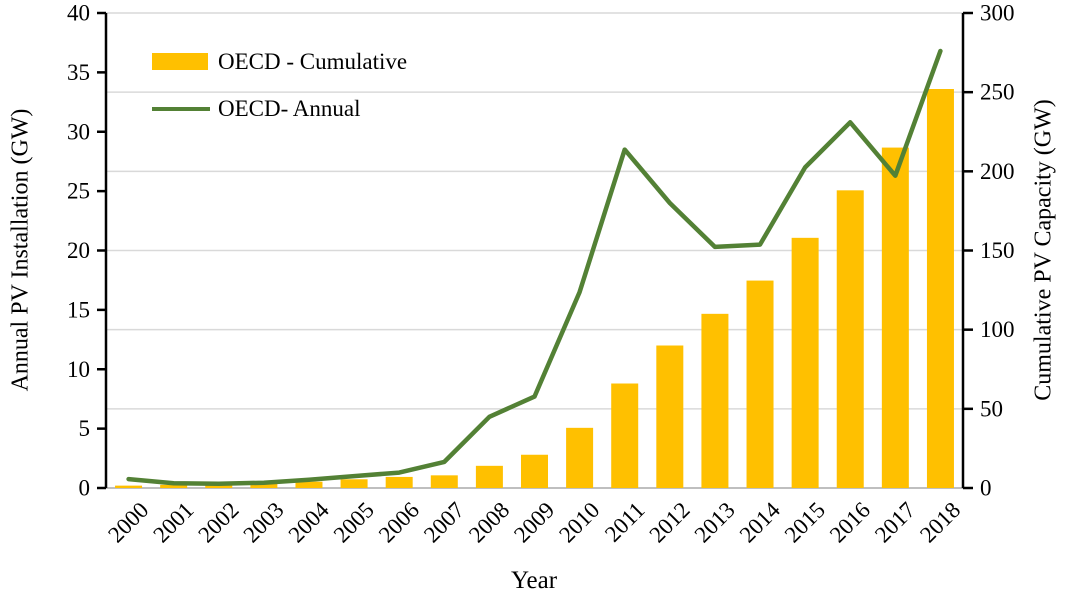 Image resolution: width=1080 pixels, height=602 pixels. What do you see at coordinates (489, 522) in the screenshot?
I see `x-tick-label-2008: 2008` at bounding box center [489, 522].